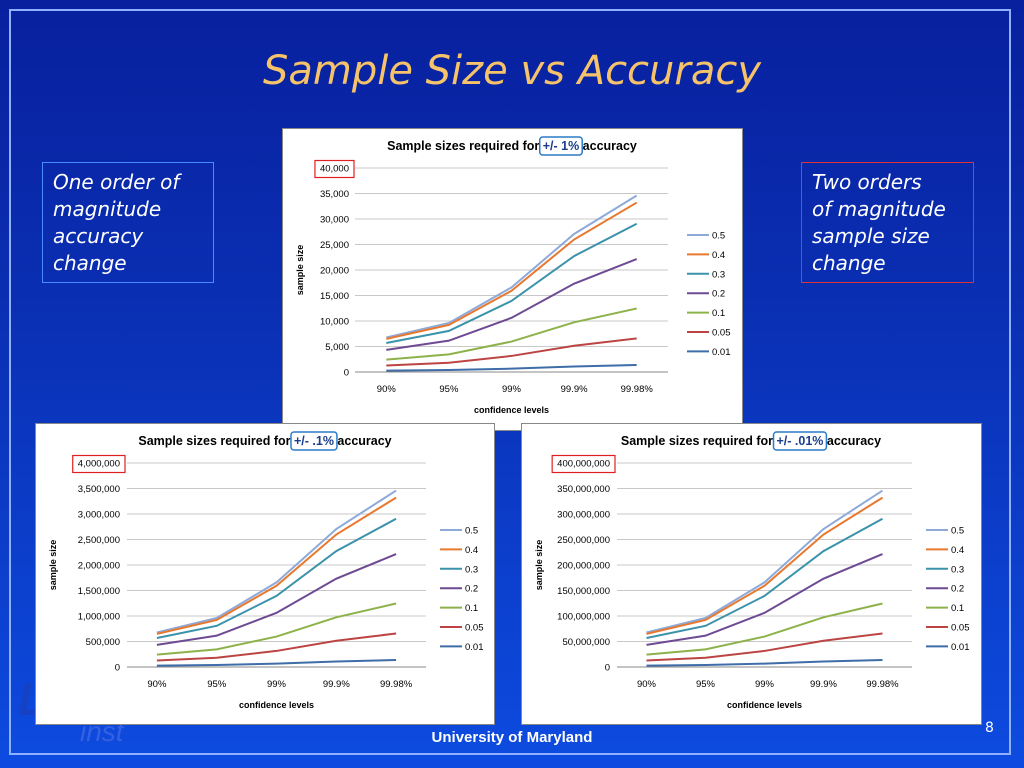  Describe the element at coordinates (337, 347) in the screenshot. I see `y-tick-label: 5,000` at that location.